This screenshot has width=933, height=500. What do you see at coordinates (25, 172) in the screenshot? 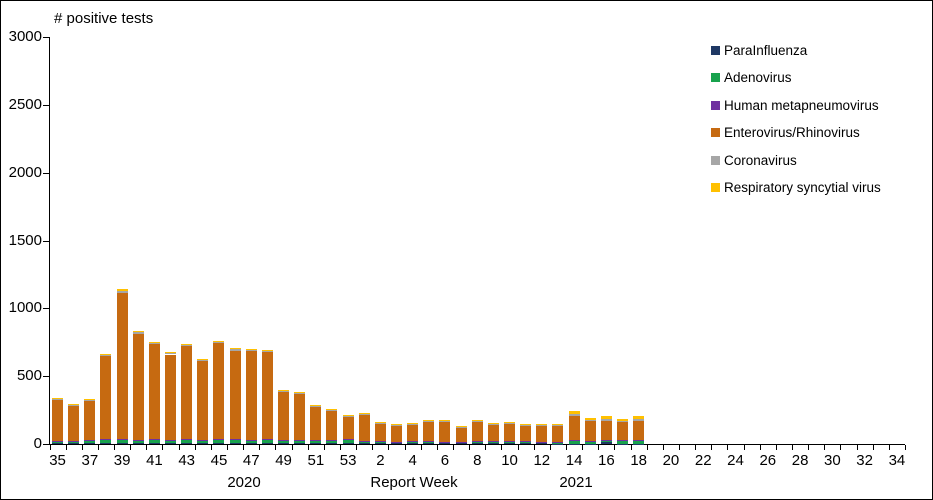
I see `y-tick-label: 2000` at bounding box center [25, 172].